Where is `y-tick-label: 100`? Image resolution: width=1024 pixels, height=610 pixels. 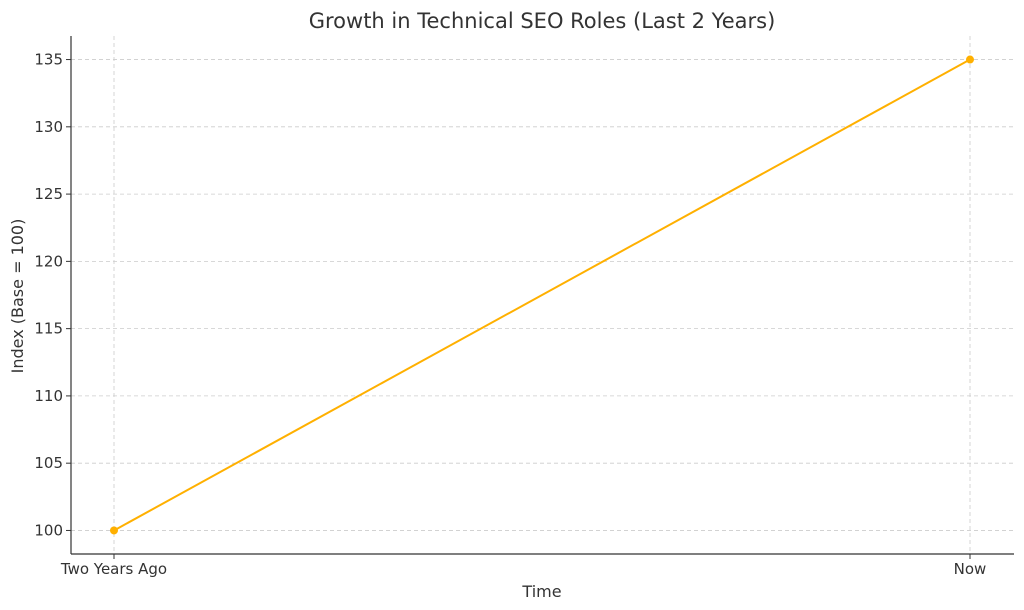
y-tick-label: 100 is located at coordinates (48, 530).